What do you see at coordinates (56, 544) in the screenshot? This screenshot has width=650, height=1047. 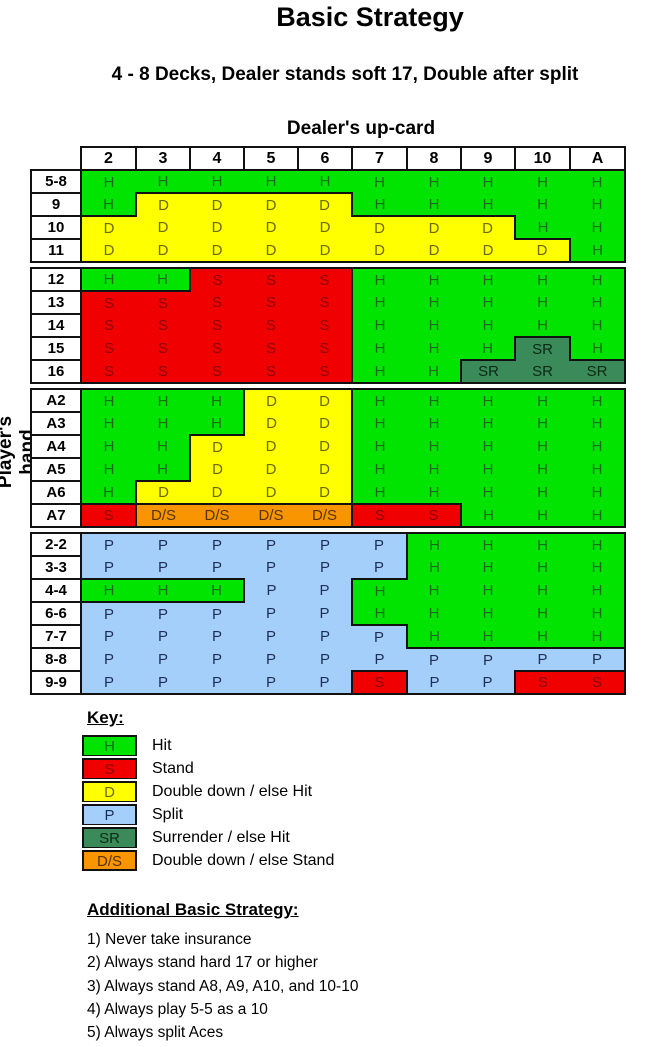 I see `player-hand-2-2: 2-2` at bounding box center [56, 544].